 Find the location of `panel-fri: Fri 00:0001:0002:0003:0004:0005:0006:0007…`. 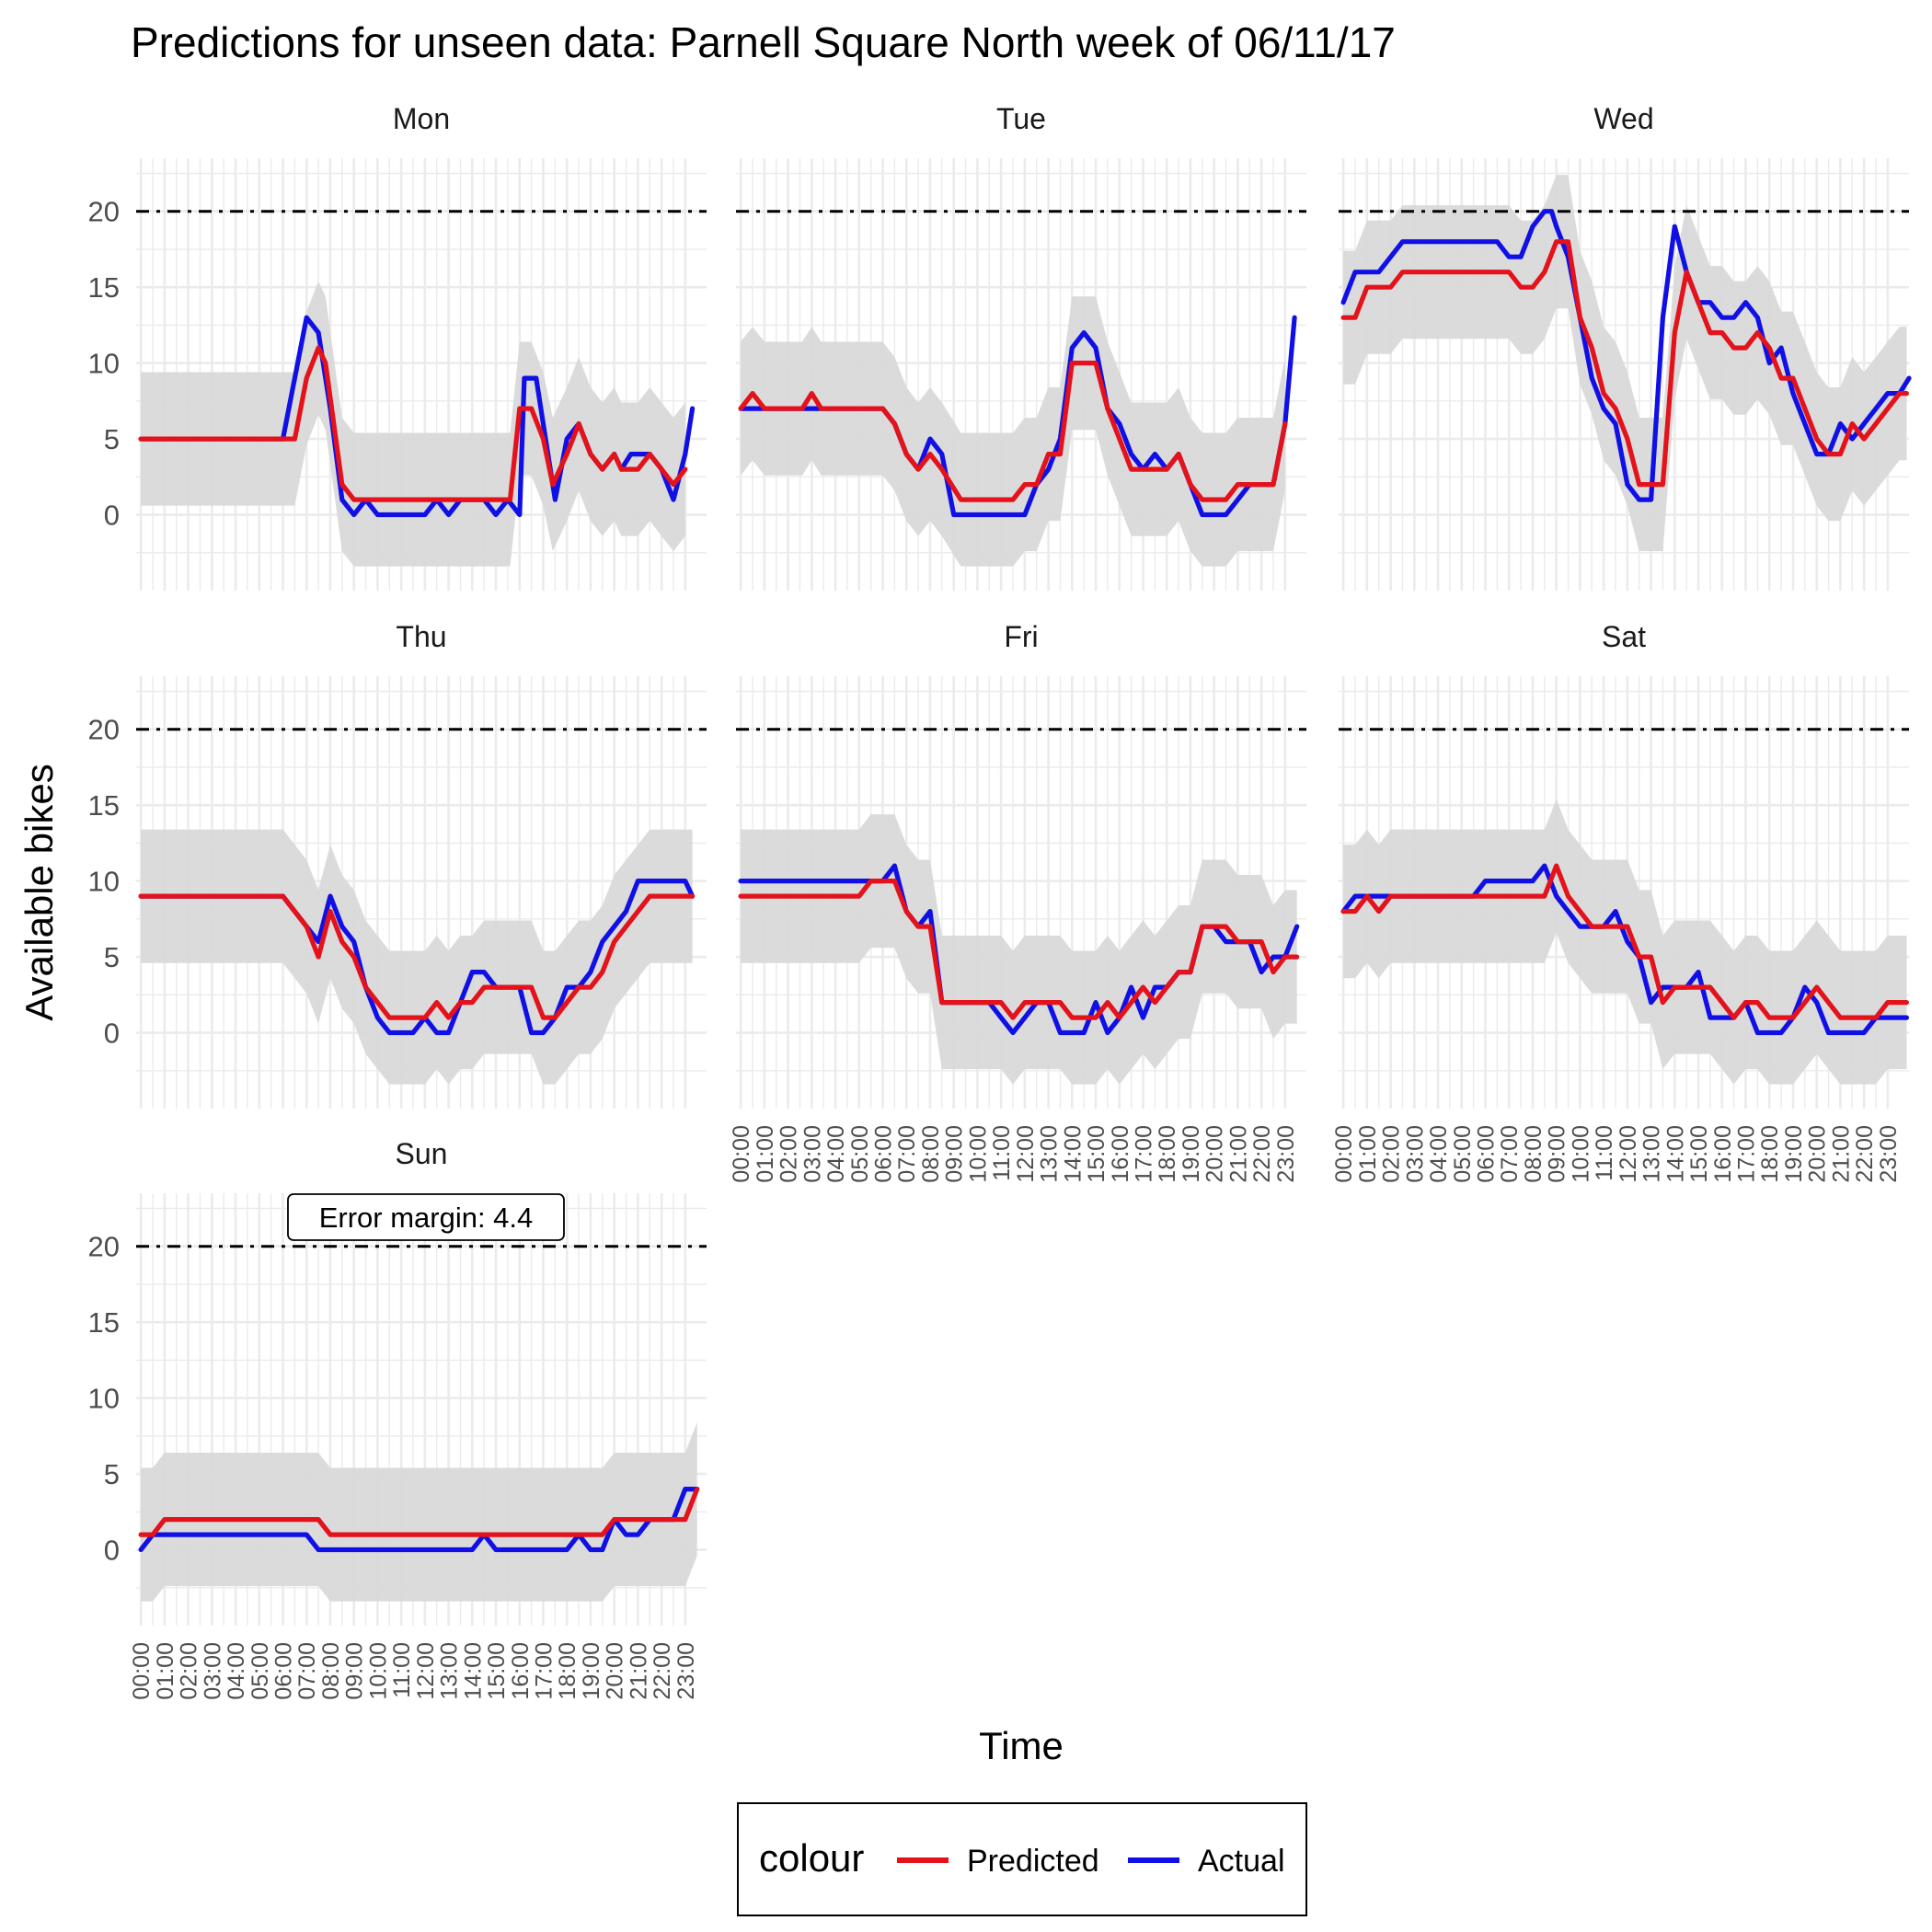

panel-fri: Fri 00:0001:0002:0003:0004:0005:0006:0007… is located at coordinates (1018, 901).